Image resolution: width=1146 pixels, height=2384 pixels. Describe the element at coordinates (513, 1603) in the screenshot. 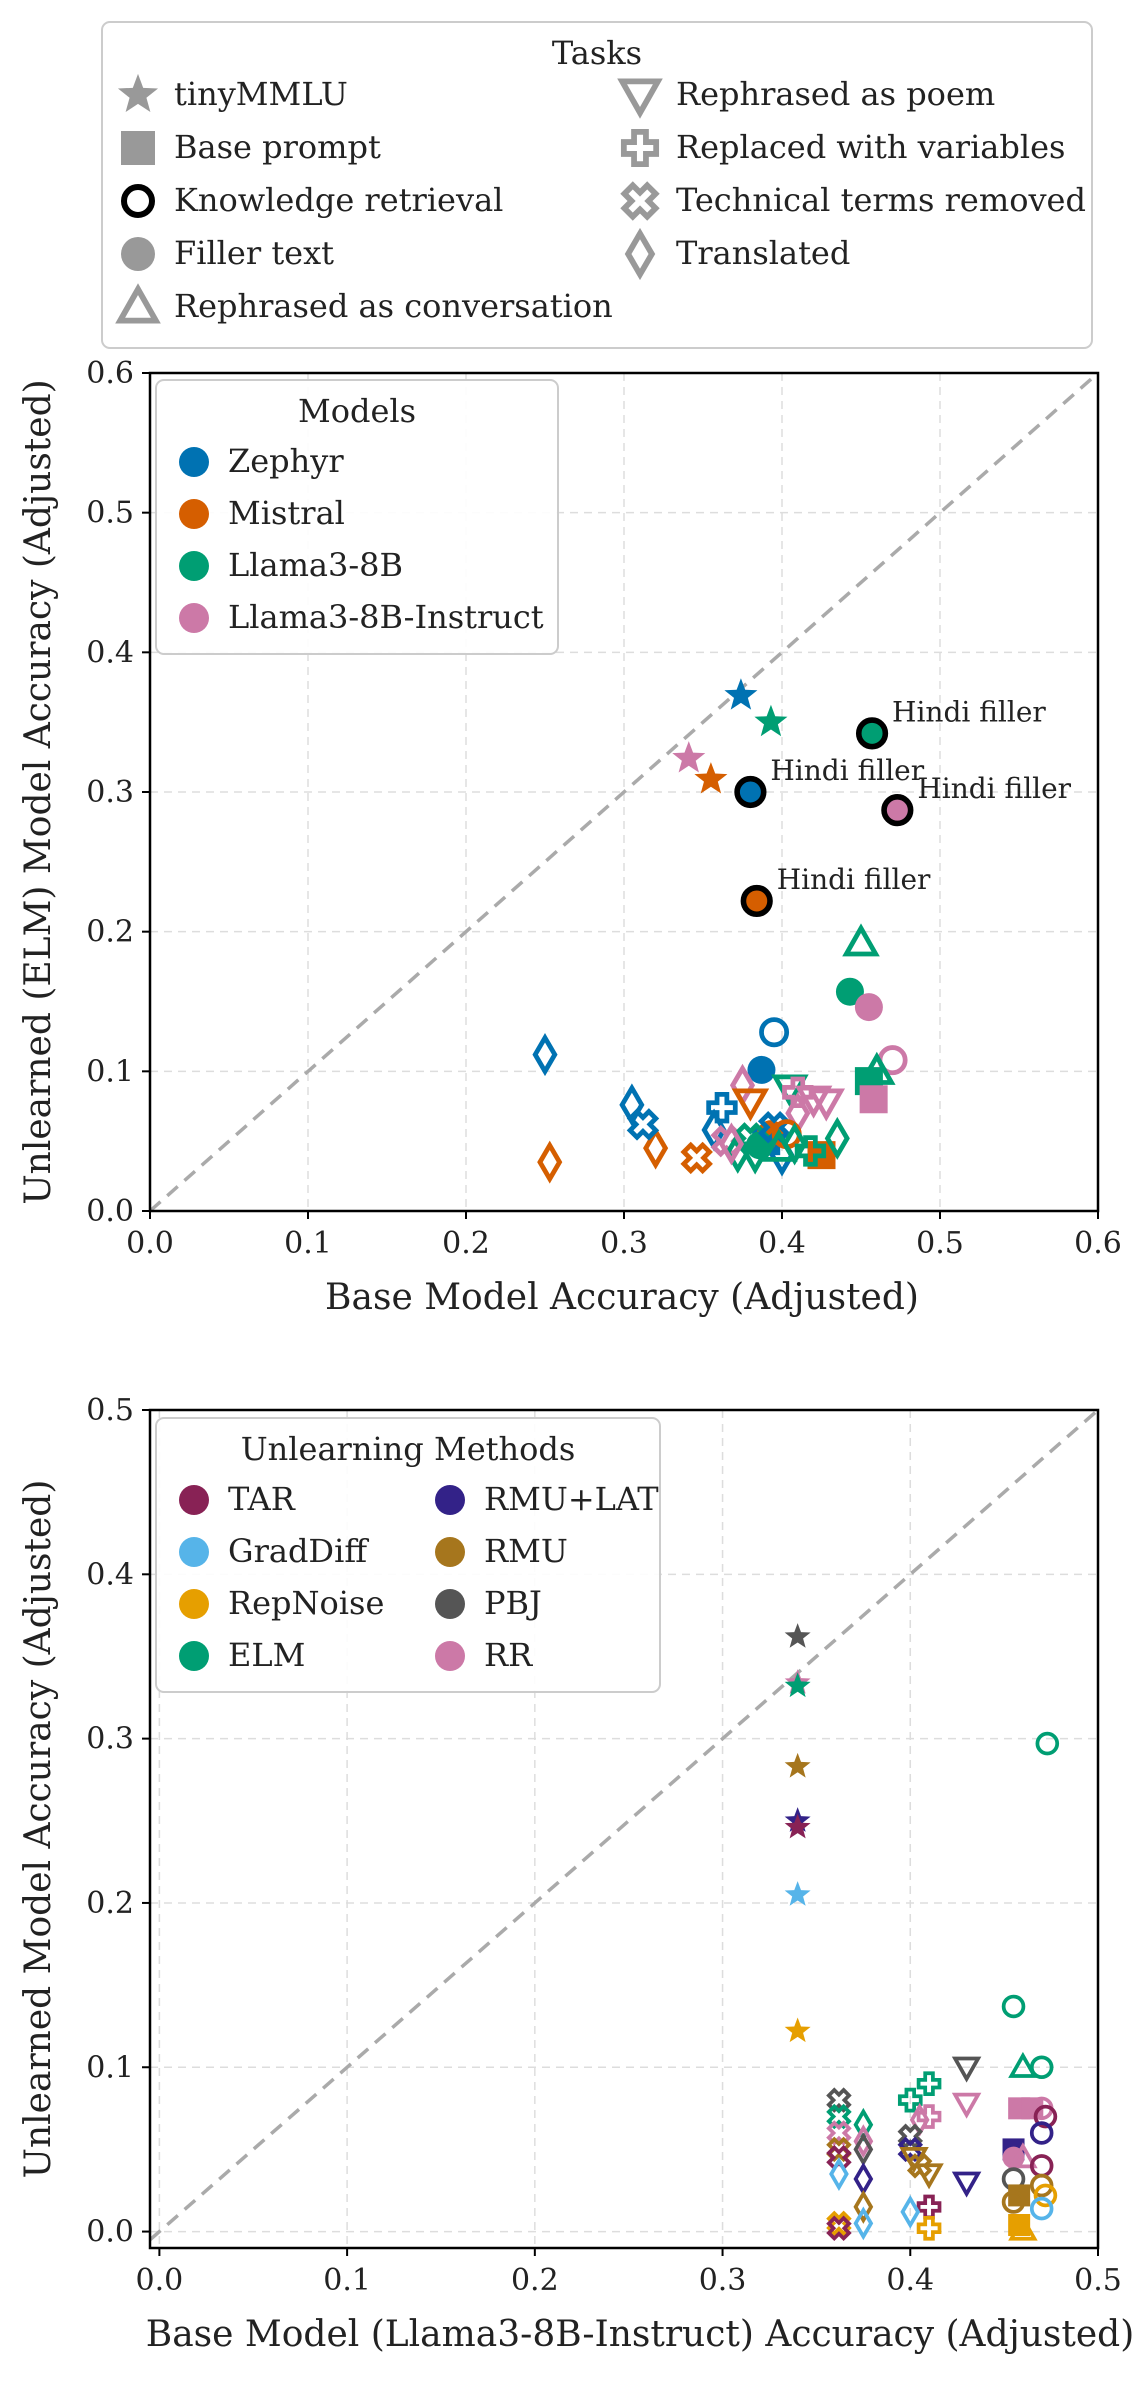

I see `legend-label: PBJ` at that location.